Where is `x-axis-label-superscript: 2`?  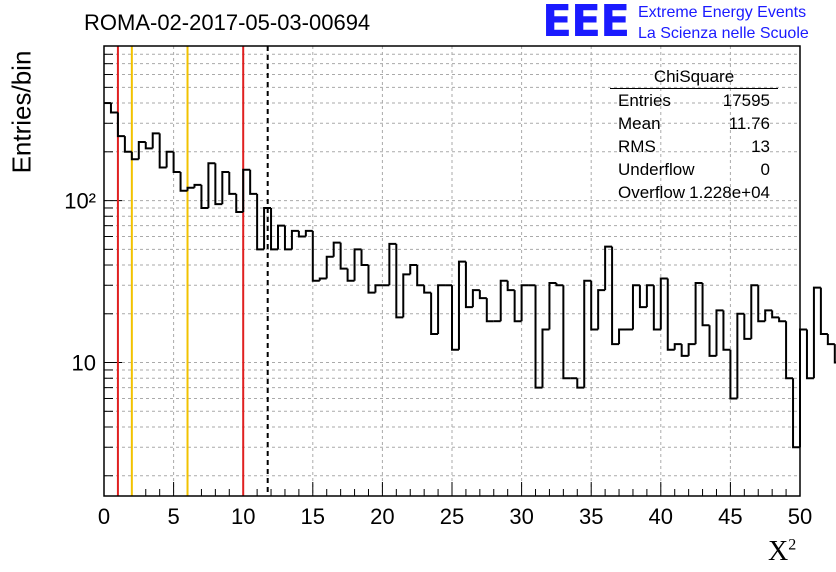
x-axis-label-superscript: 2 is located at coordinates (792, 545).